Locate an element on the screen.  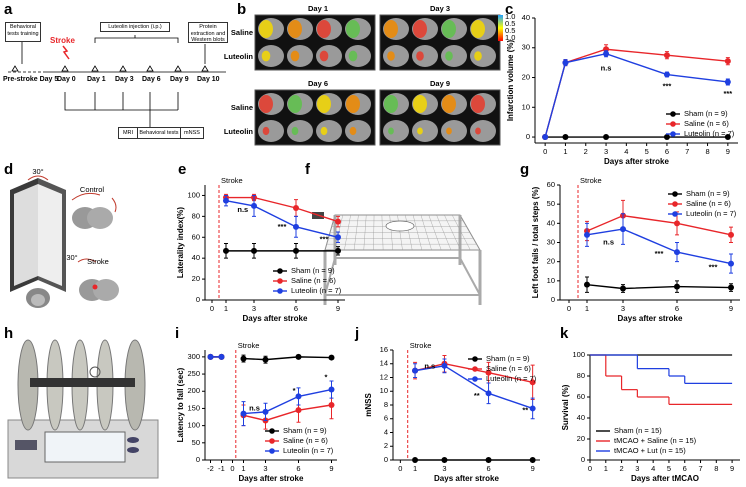
day-label: Day 1 is located at coordinates (96, 79).